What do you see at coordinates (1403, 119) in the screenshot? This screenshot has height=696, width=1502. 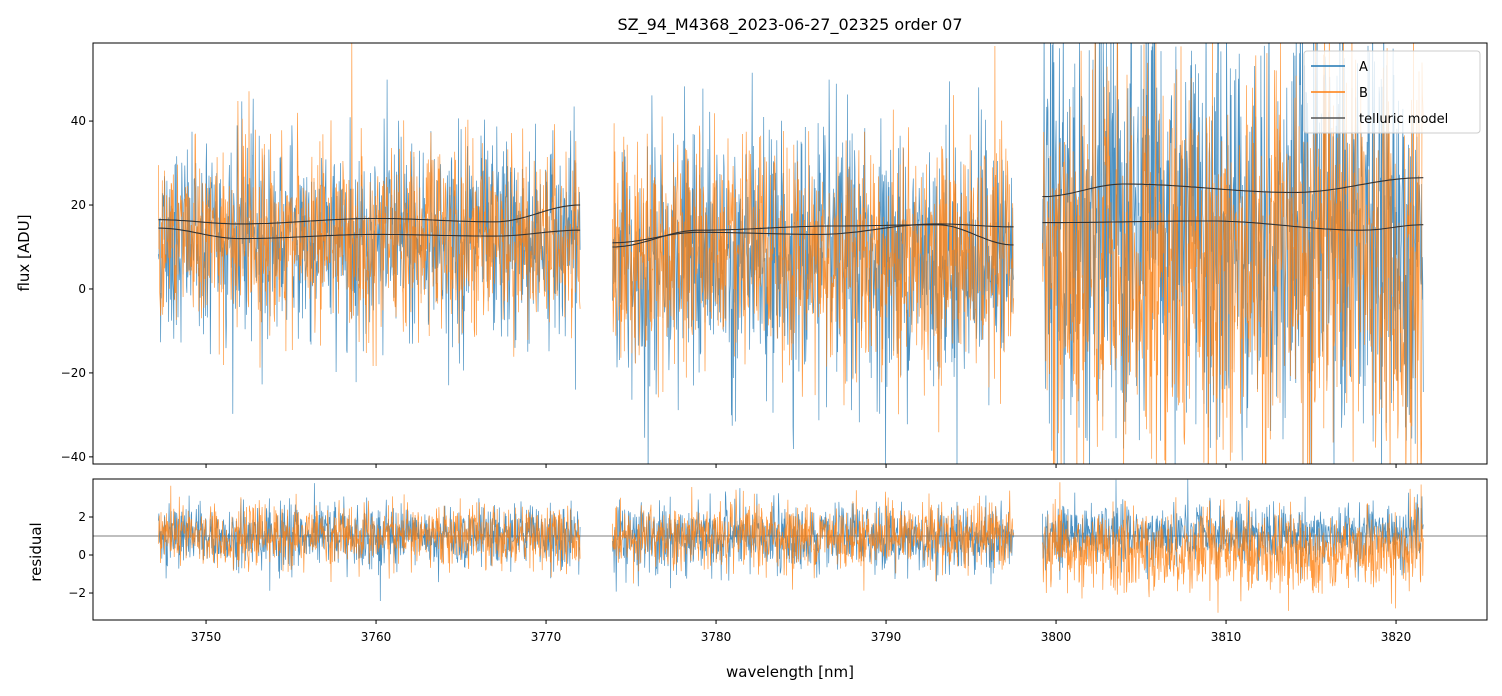 I see `legend-label-telluric: telluric model` at bounding box center [1403, 119].